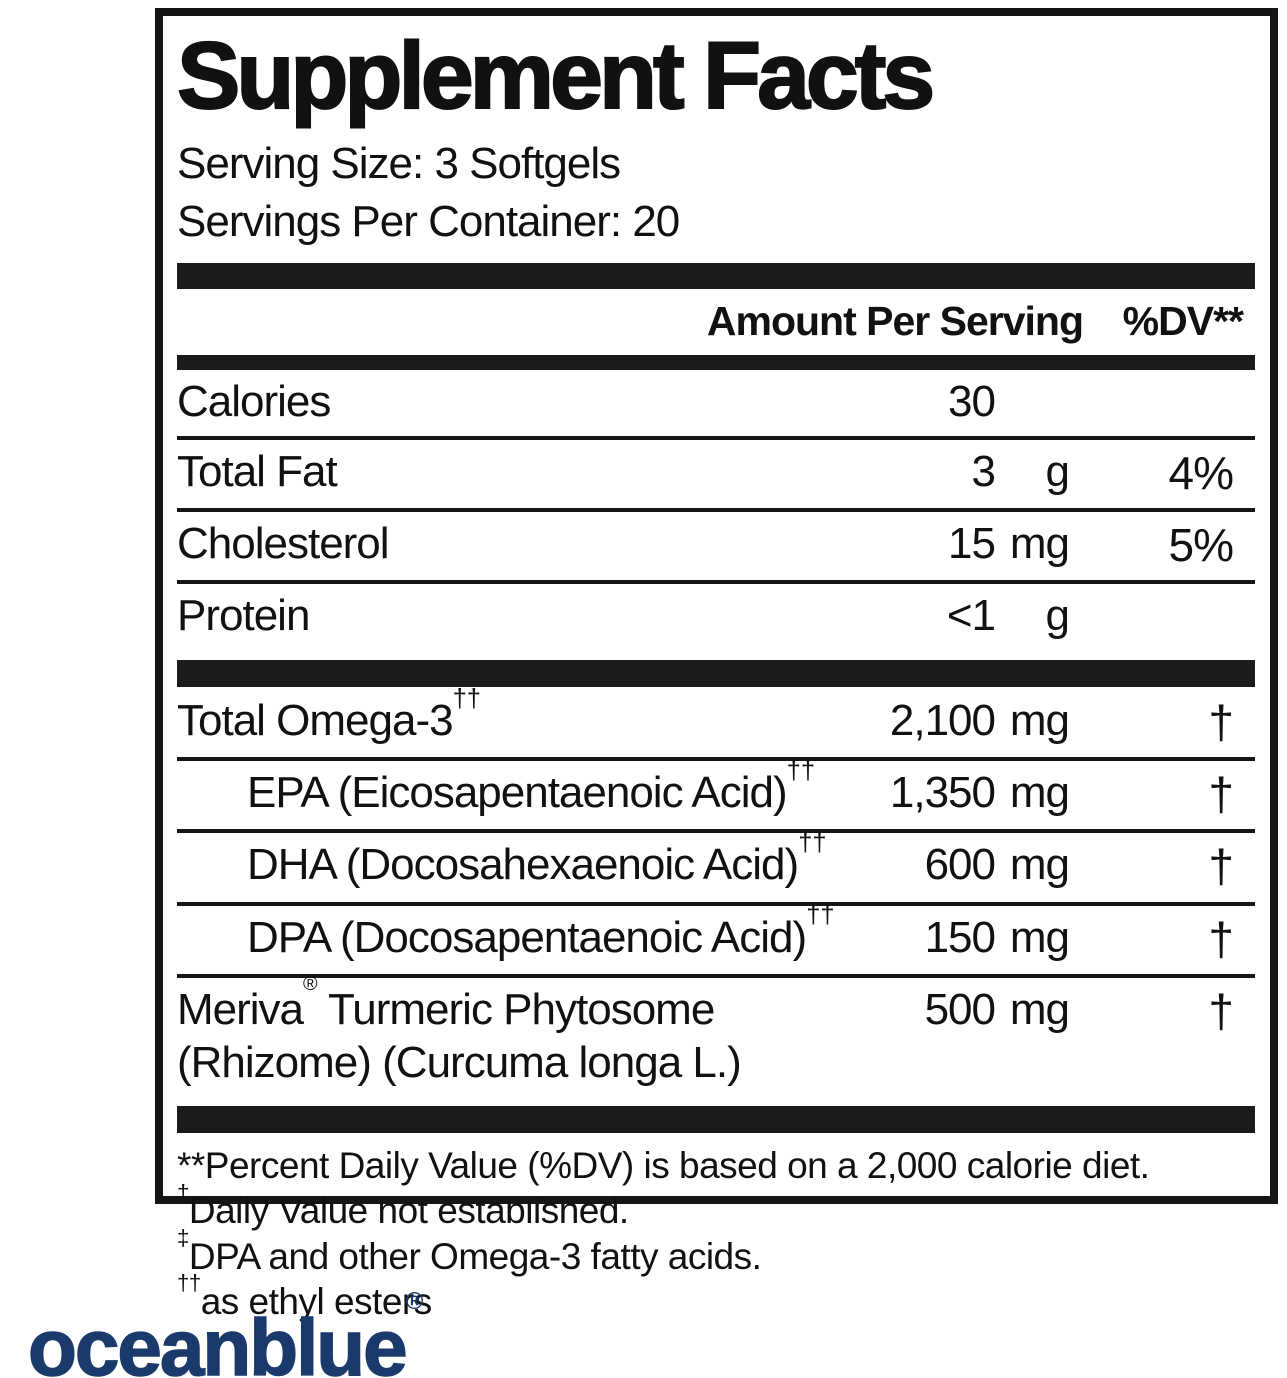 This screenshot has width=1287, height=1378. Describe the element at coordinates (1183, 321) in the screenshot. I see `column-header-dv: %DV**` at that location.